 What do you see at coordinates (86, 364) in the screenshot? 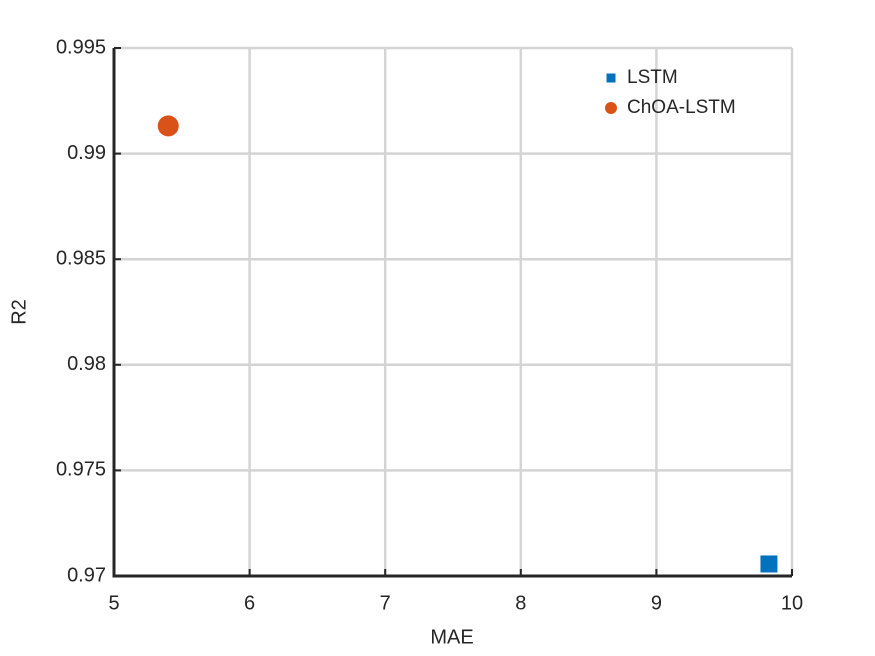
I see `y-tick-label: 0.98` at bounding box center [86, 364].